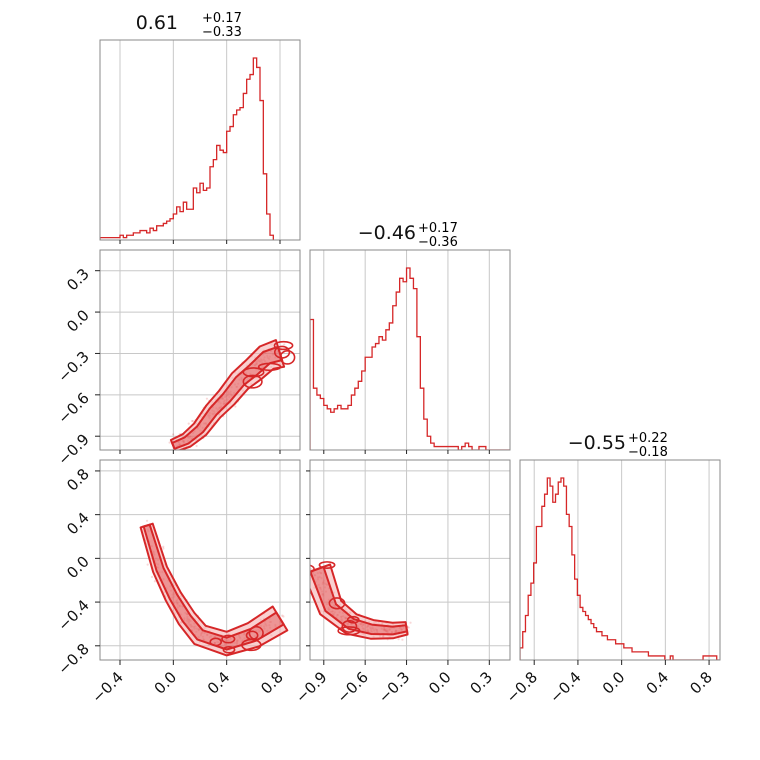 Image resolution: width=760 pixels, height=760 pixels. I want to click on y-tick-label: 0.4, so click(78, 524).